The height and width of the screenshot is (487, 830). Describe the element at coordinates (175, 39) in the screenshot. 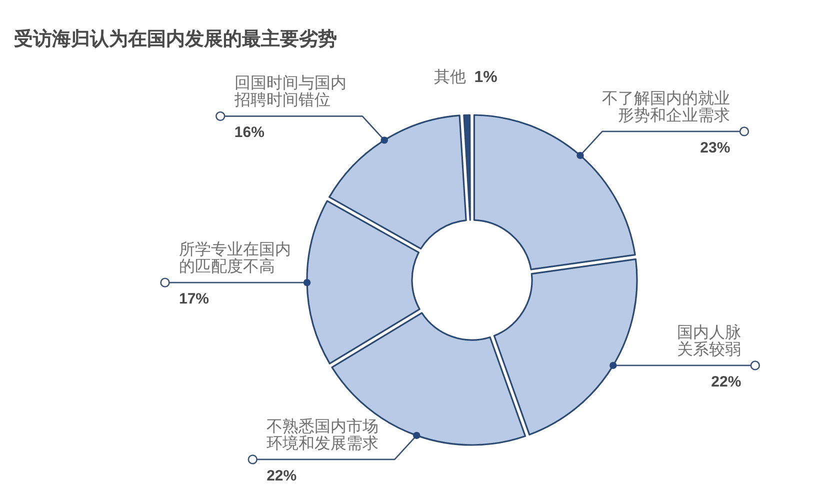

I see `title: 受访海归认为在国内发展的最主要劣势` at that location.